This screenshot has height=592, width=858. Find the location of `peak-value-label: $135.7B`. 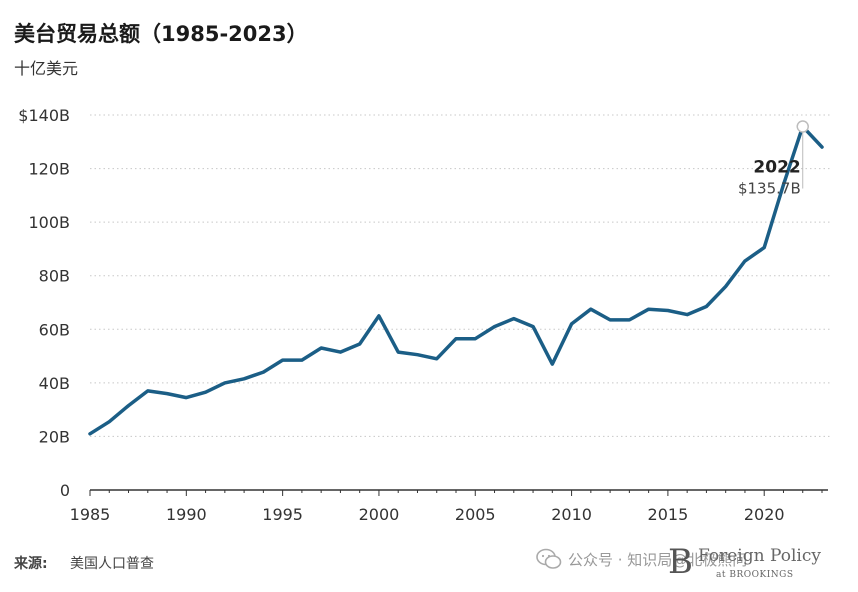

peak-value-label: $135.7B is located at coordinates (769, 189).